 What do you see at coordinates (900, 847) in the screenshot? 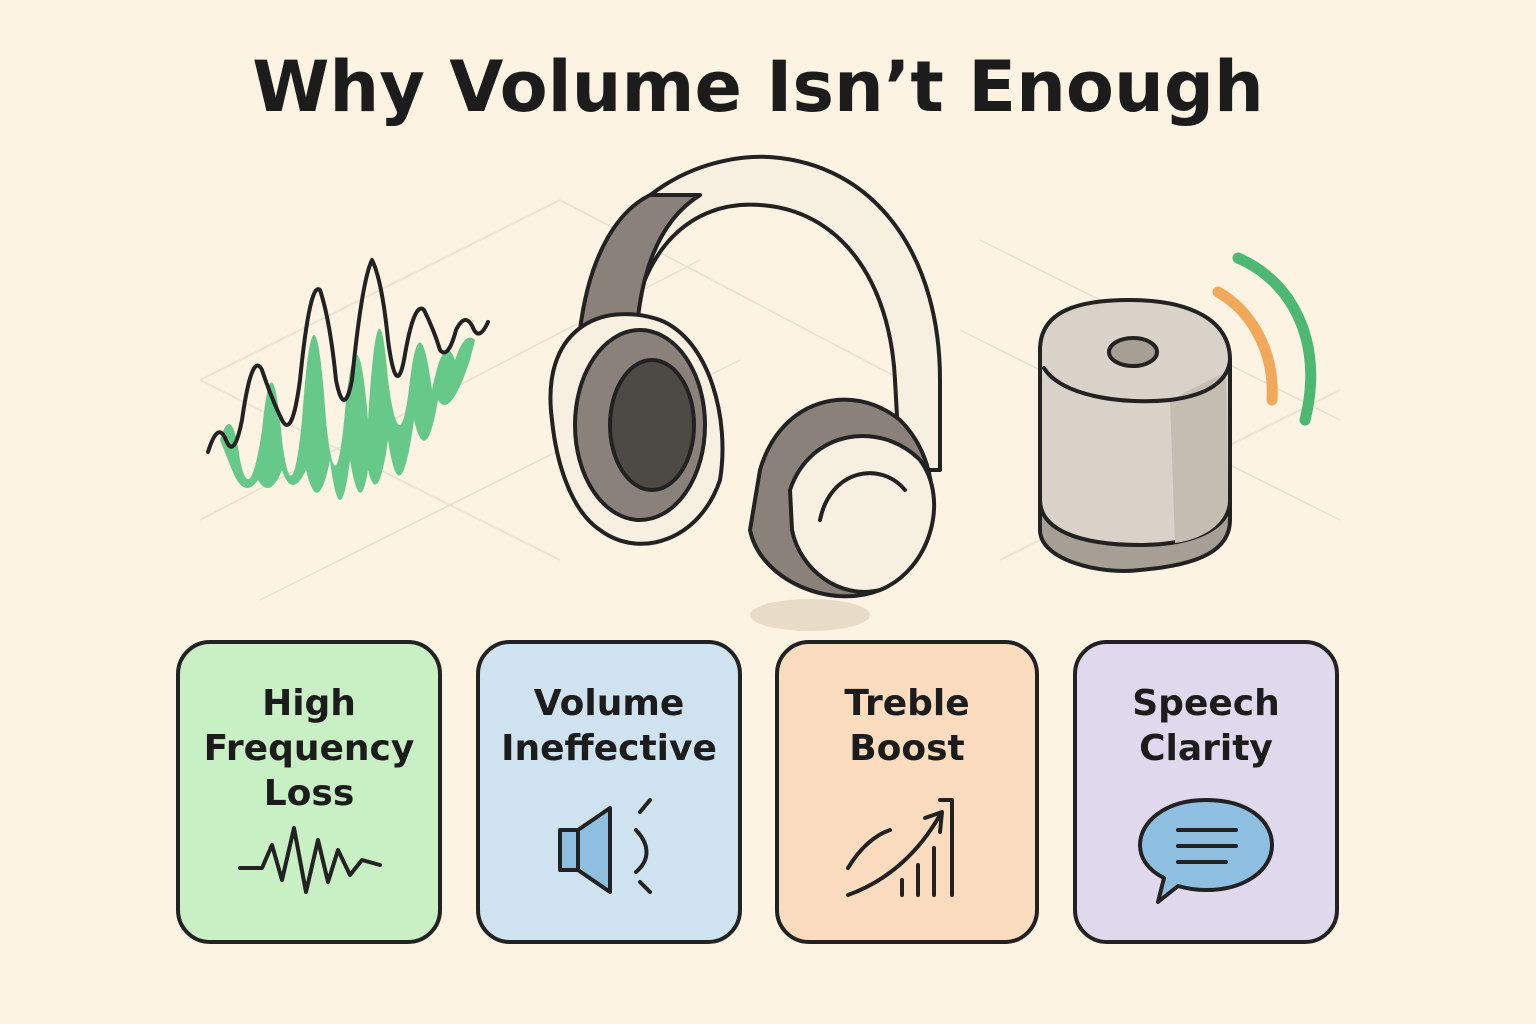
I see `boost-icon` at bounding box center [900, 847].